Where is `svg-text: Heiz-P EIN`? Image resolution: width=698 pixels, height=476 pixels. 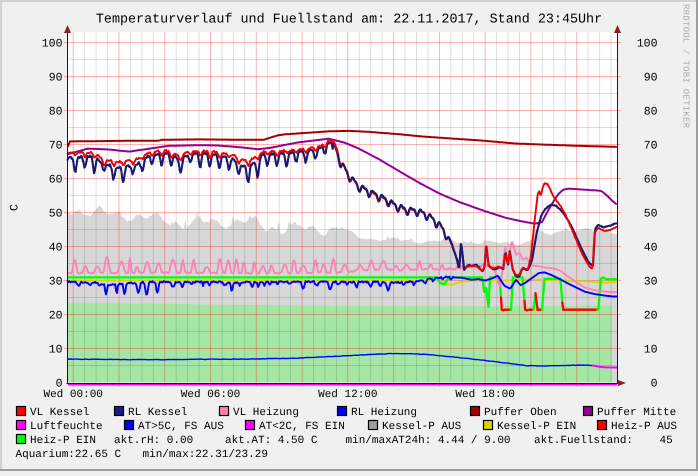
svg-text: Heiz-P EIN is located at coordinates (63, 441).